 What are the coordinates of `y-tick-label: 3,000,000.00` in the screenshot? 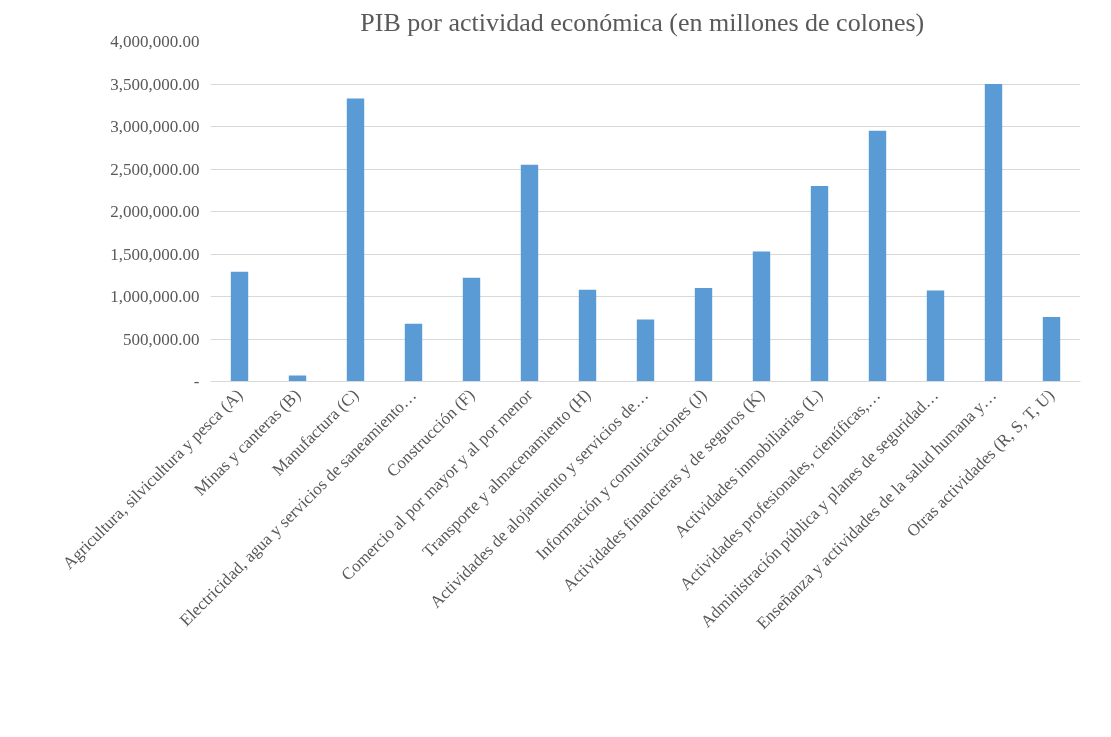 It's located at (155, 126).